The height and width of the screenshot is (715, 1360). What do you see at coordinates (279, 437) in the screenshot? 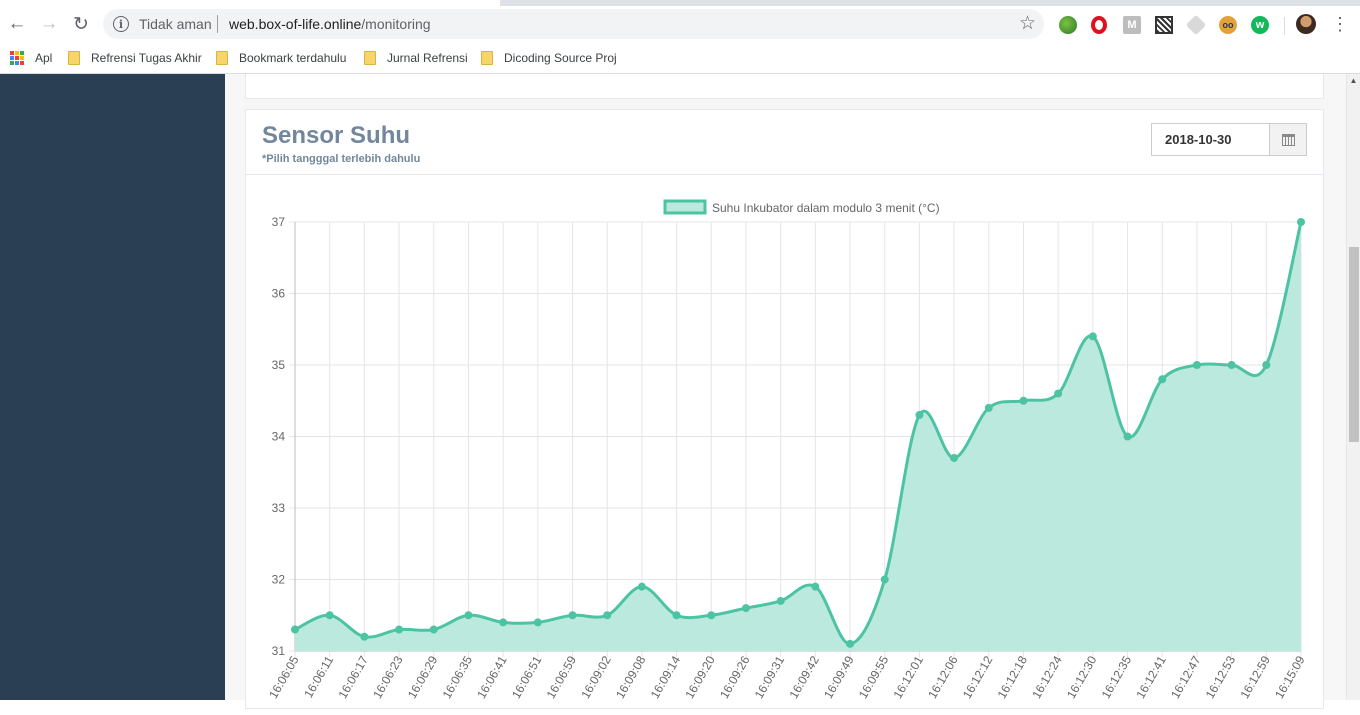
I see `y-tick-label: 34` at bounding box center [279, 437].